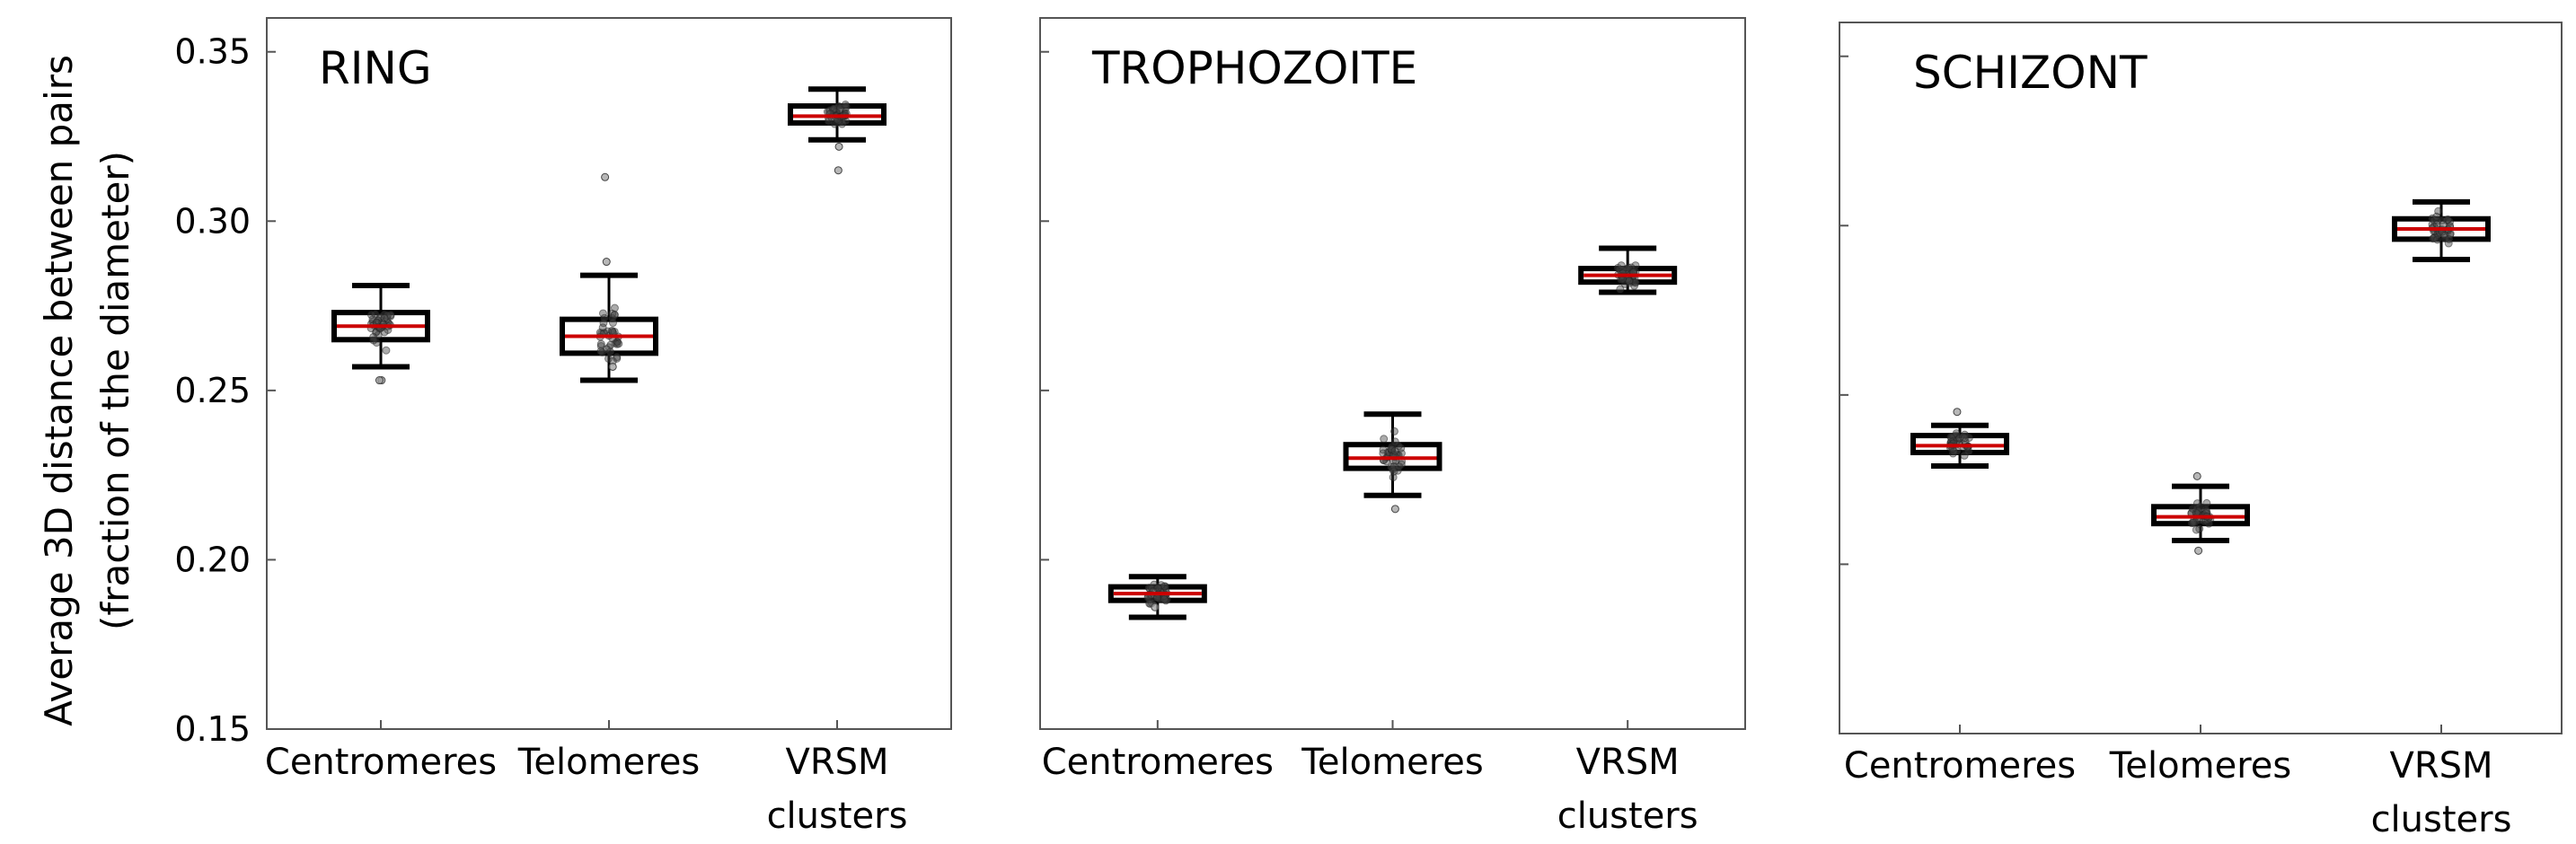 The width and height of the screenshot is (2576, 844). Describe the element at coordinates (380, 326) in the screenshot. I see `iqr-box` at that location.